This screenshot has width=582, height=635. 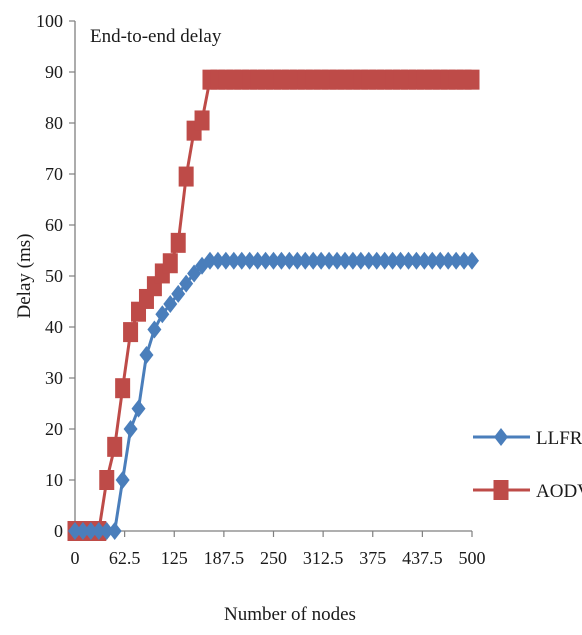 I want to click on y-tick-label: 100, so click(x=49, y=21).